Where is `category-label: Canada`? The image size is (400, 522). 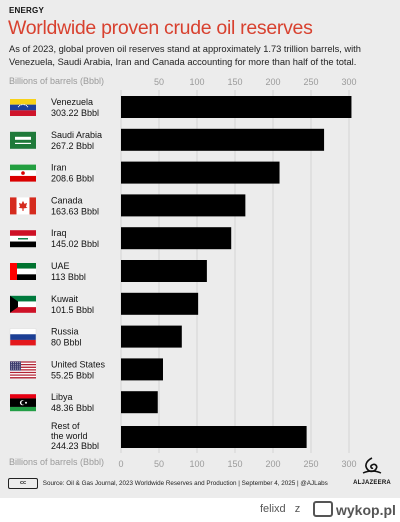
category-label: Canada is located at coordinates (67, 200).